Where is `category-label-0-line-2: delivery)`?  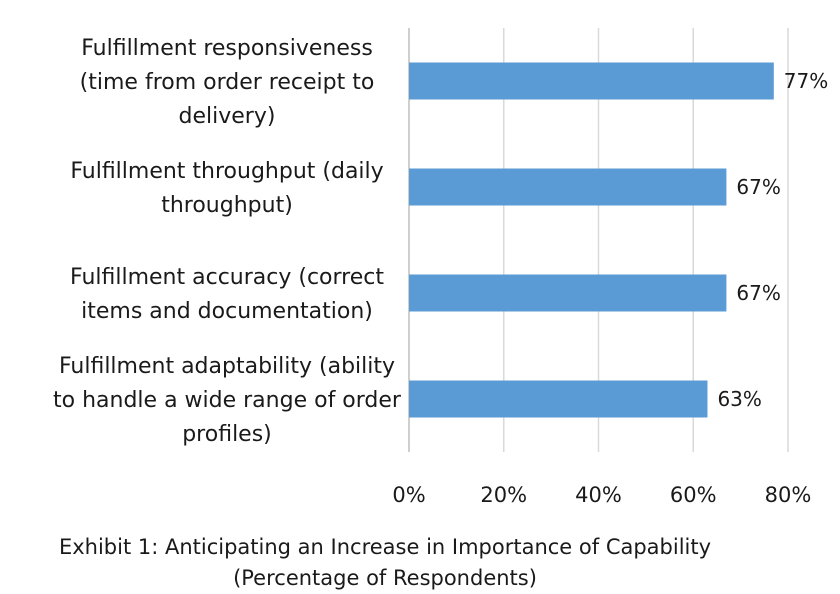
category-label-0-line-2: delivery) is located at coordinates (227, 116).